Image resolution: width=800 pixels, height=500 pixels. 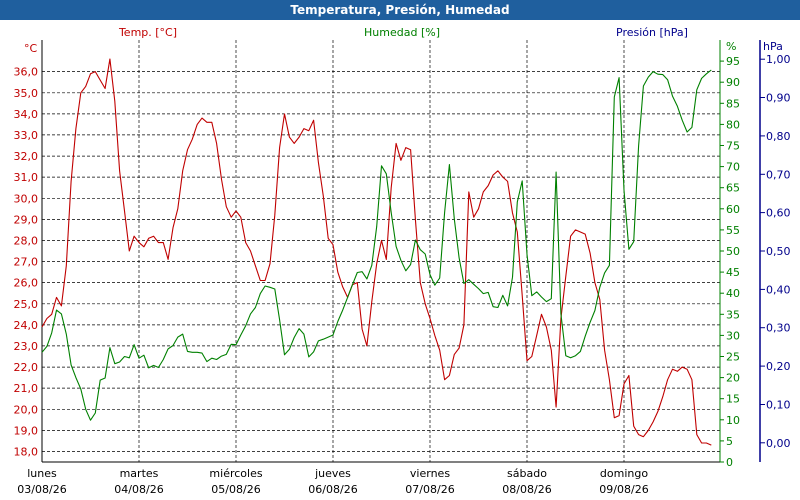 I want to click on temp-tick-label: 27,0, so click(x=26, y=262).